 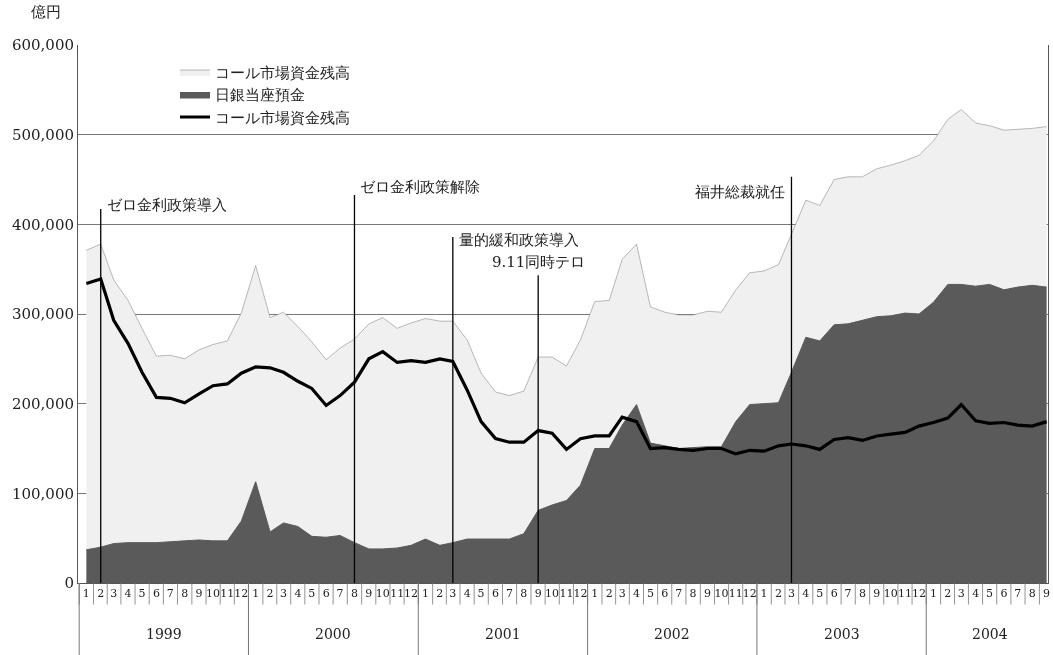 I want to click on ref-line-label: 量的緩和政策導入, so click(x=519, y=240).